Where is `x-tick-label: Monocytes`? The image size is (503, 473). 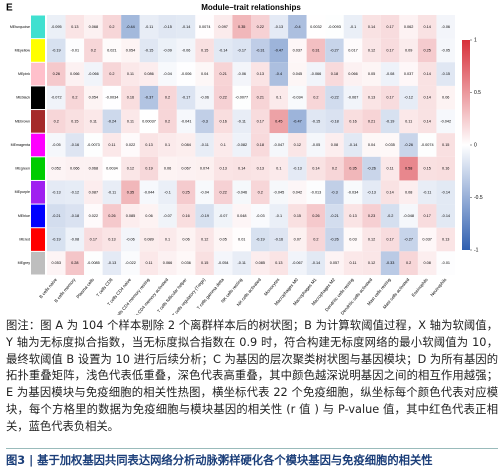
x-tick-label: Monocytes is located at coordinates (272, 287).